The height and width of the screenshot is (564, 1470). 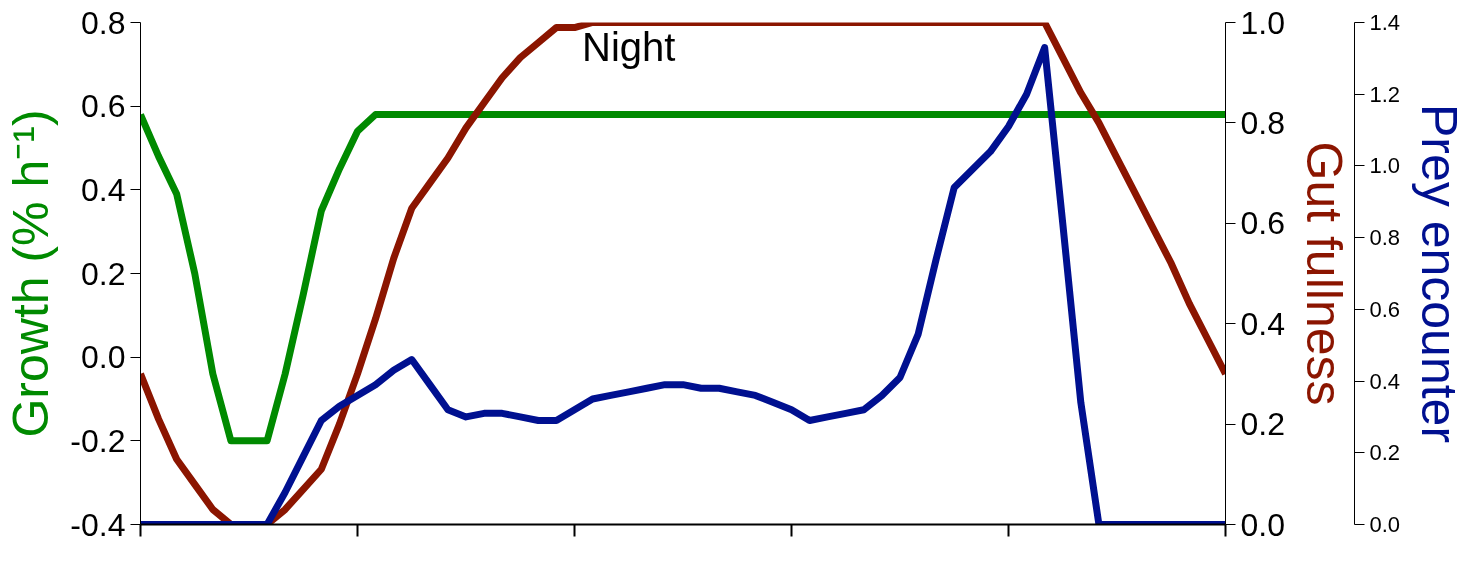 I want to click on y2-tick-label: 0.8, so click(x=1262, y=122).